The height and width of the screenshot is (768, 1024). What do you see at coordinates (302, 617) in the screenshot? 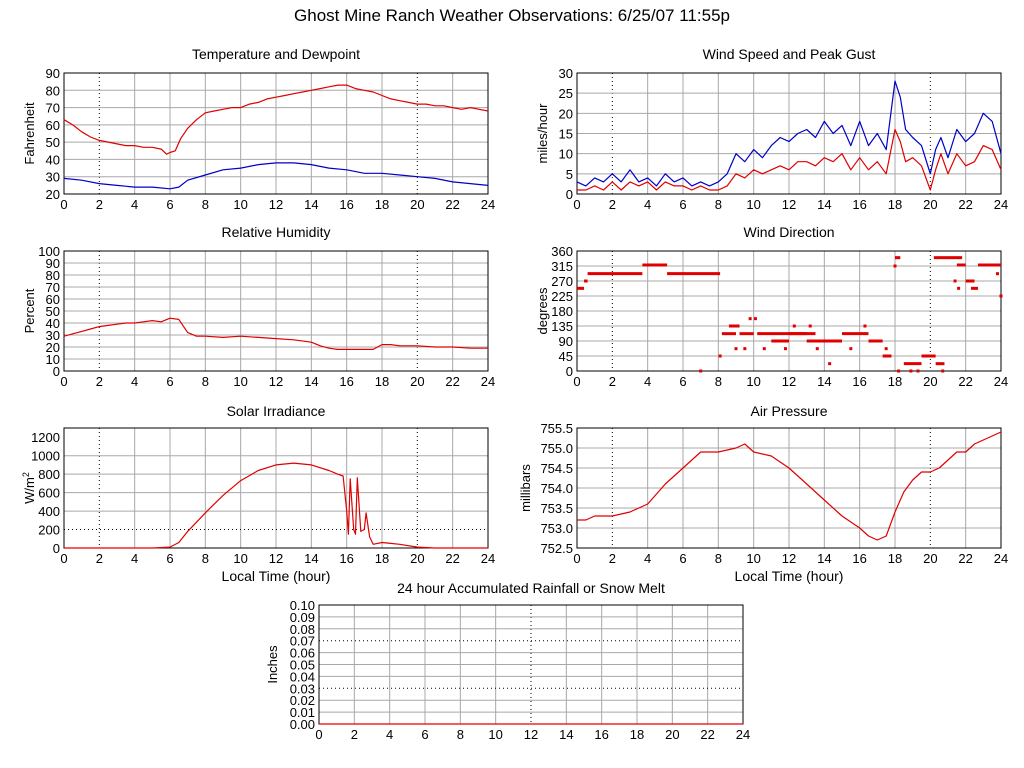
I see `y-tick-label: 0.09` at bounding box center [302, 617].